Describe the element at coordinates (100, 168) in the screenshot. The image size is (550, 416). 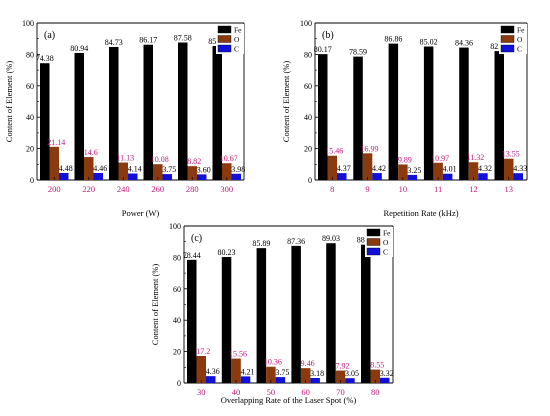
I see `chart-1-data-label-c-220: 4.46` at that location.